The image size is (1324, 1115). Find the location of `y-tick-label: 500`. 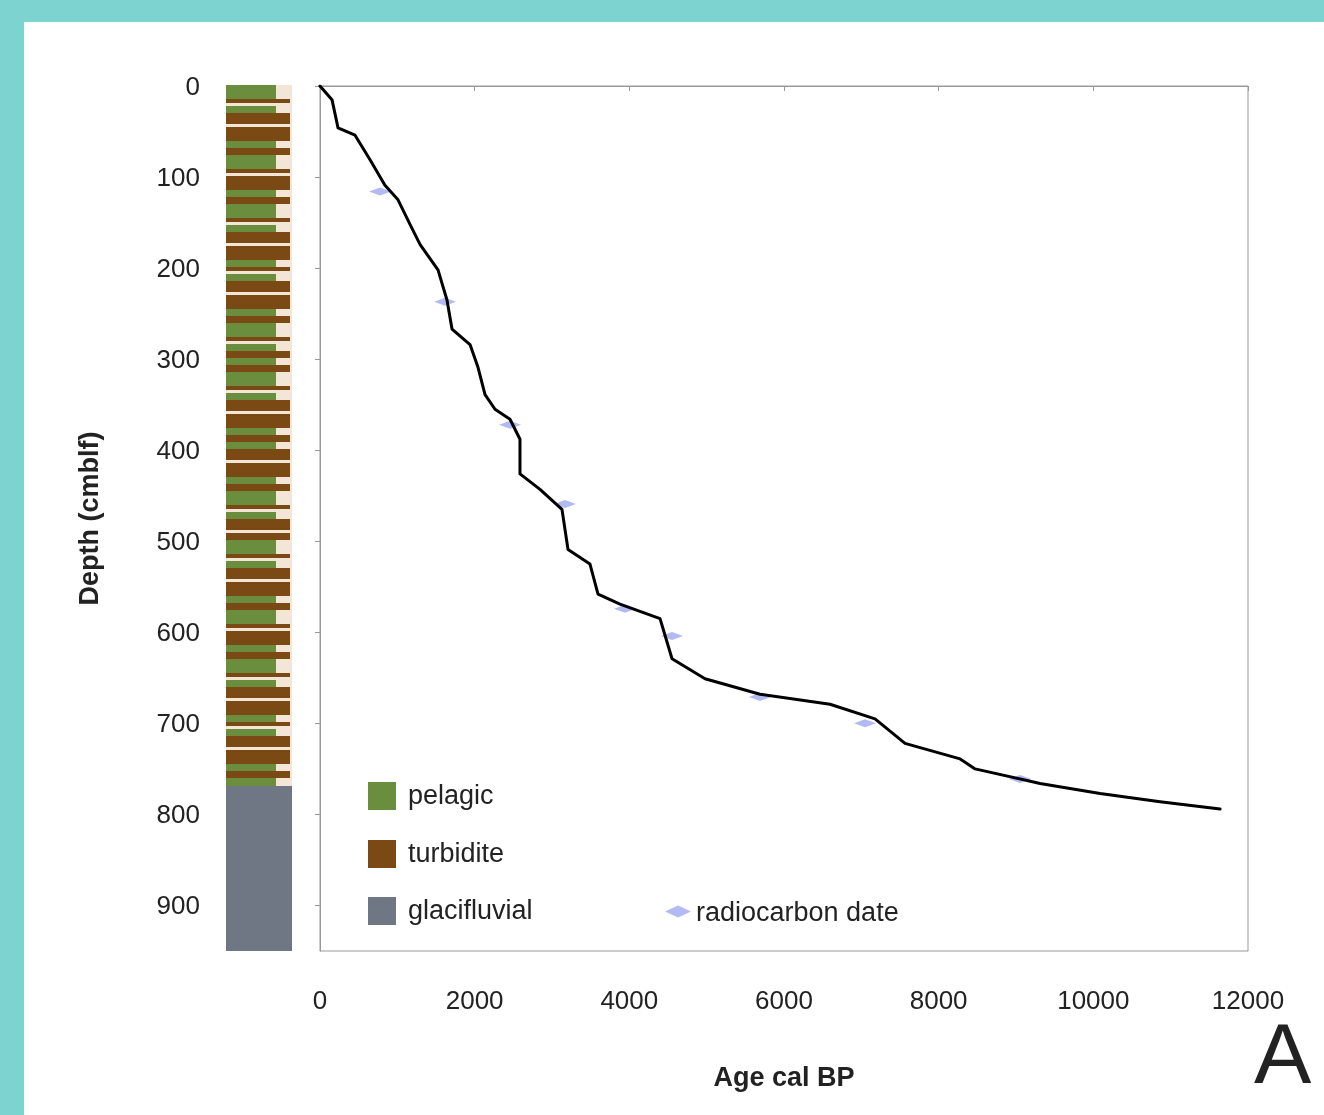

y-tick-label: 500 is located at coordinates (178, 541).